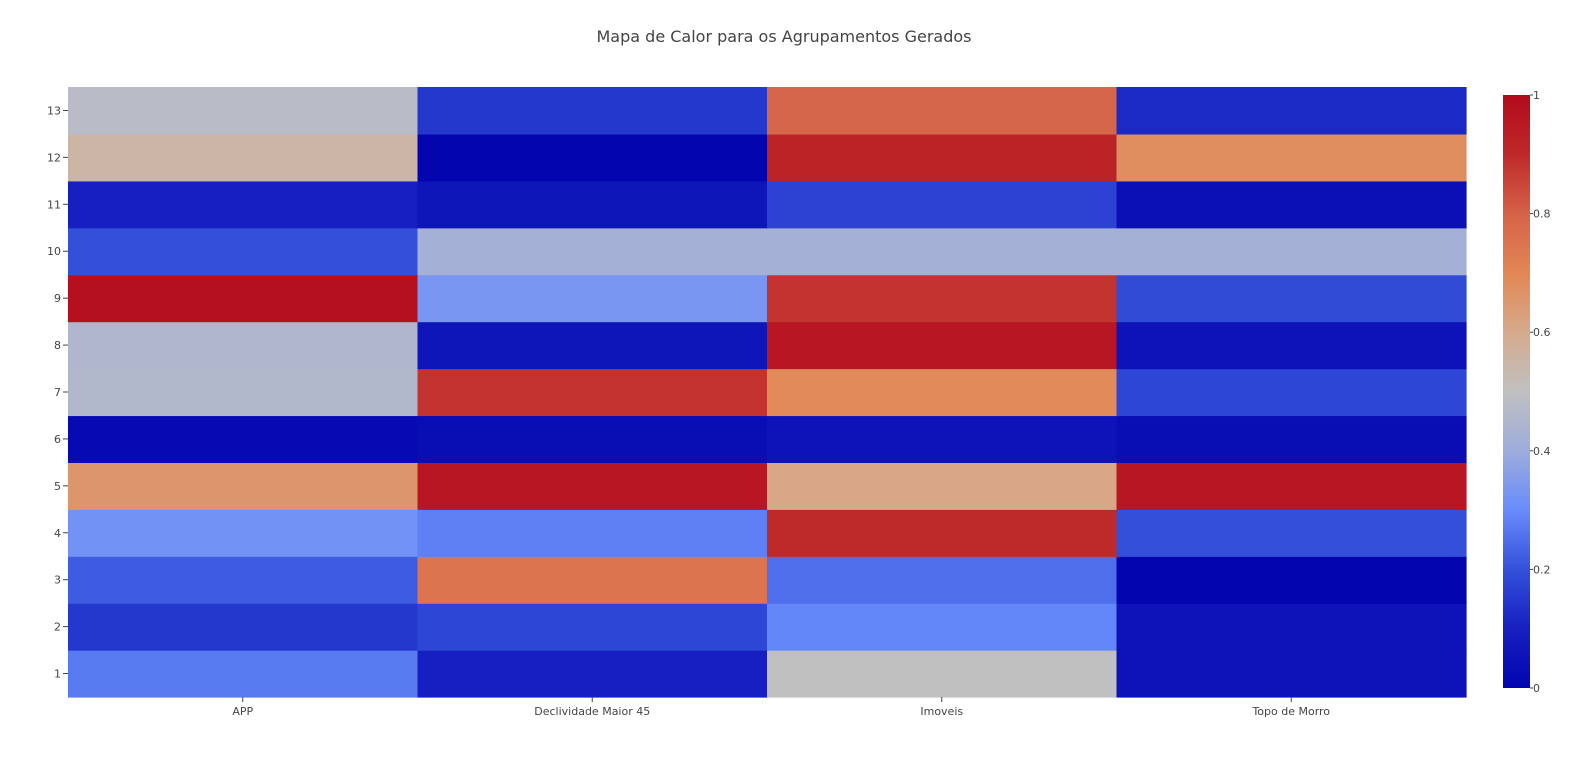  I want to click on colorbar-tick-label: 0, so click(1536, 688).